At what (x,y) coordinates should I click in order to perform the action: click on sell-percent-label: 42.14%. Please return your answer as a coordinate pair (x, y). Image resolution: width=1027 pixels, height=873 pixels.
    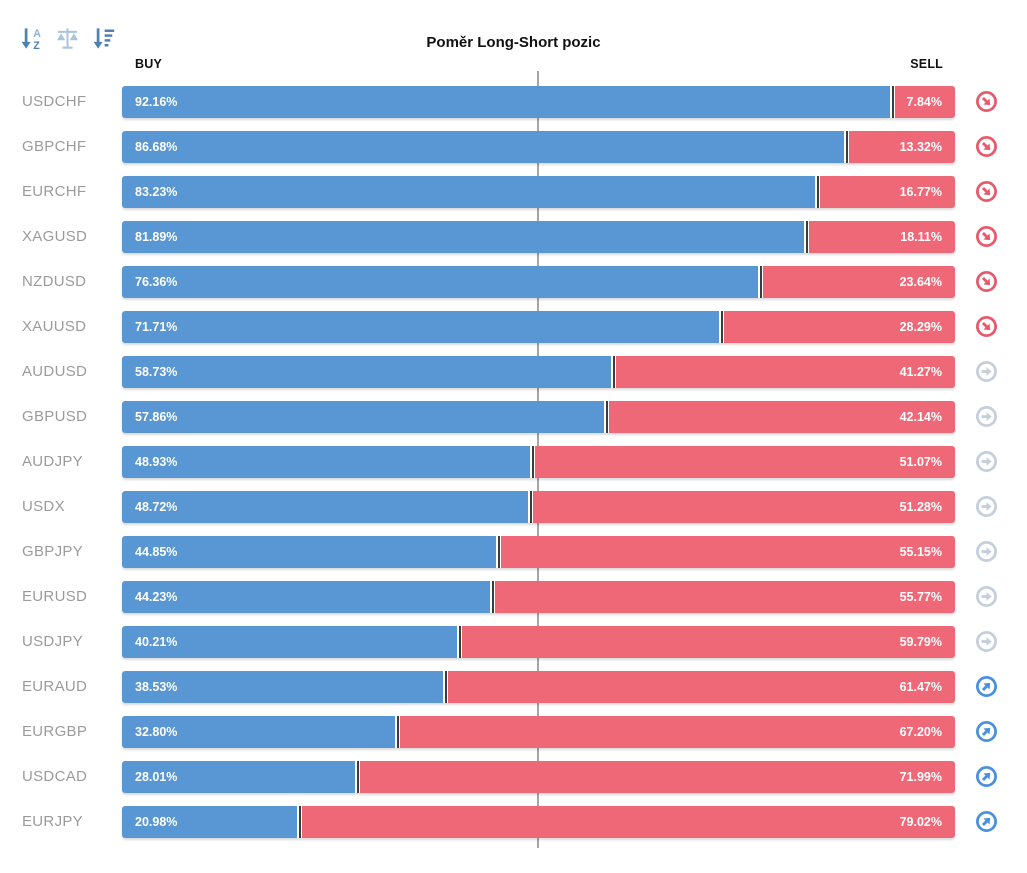
    Looking at the image, I should click on (920, 416).